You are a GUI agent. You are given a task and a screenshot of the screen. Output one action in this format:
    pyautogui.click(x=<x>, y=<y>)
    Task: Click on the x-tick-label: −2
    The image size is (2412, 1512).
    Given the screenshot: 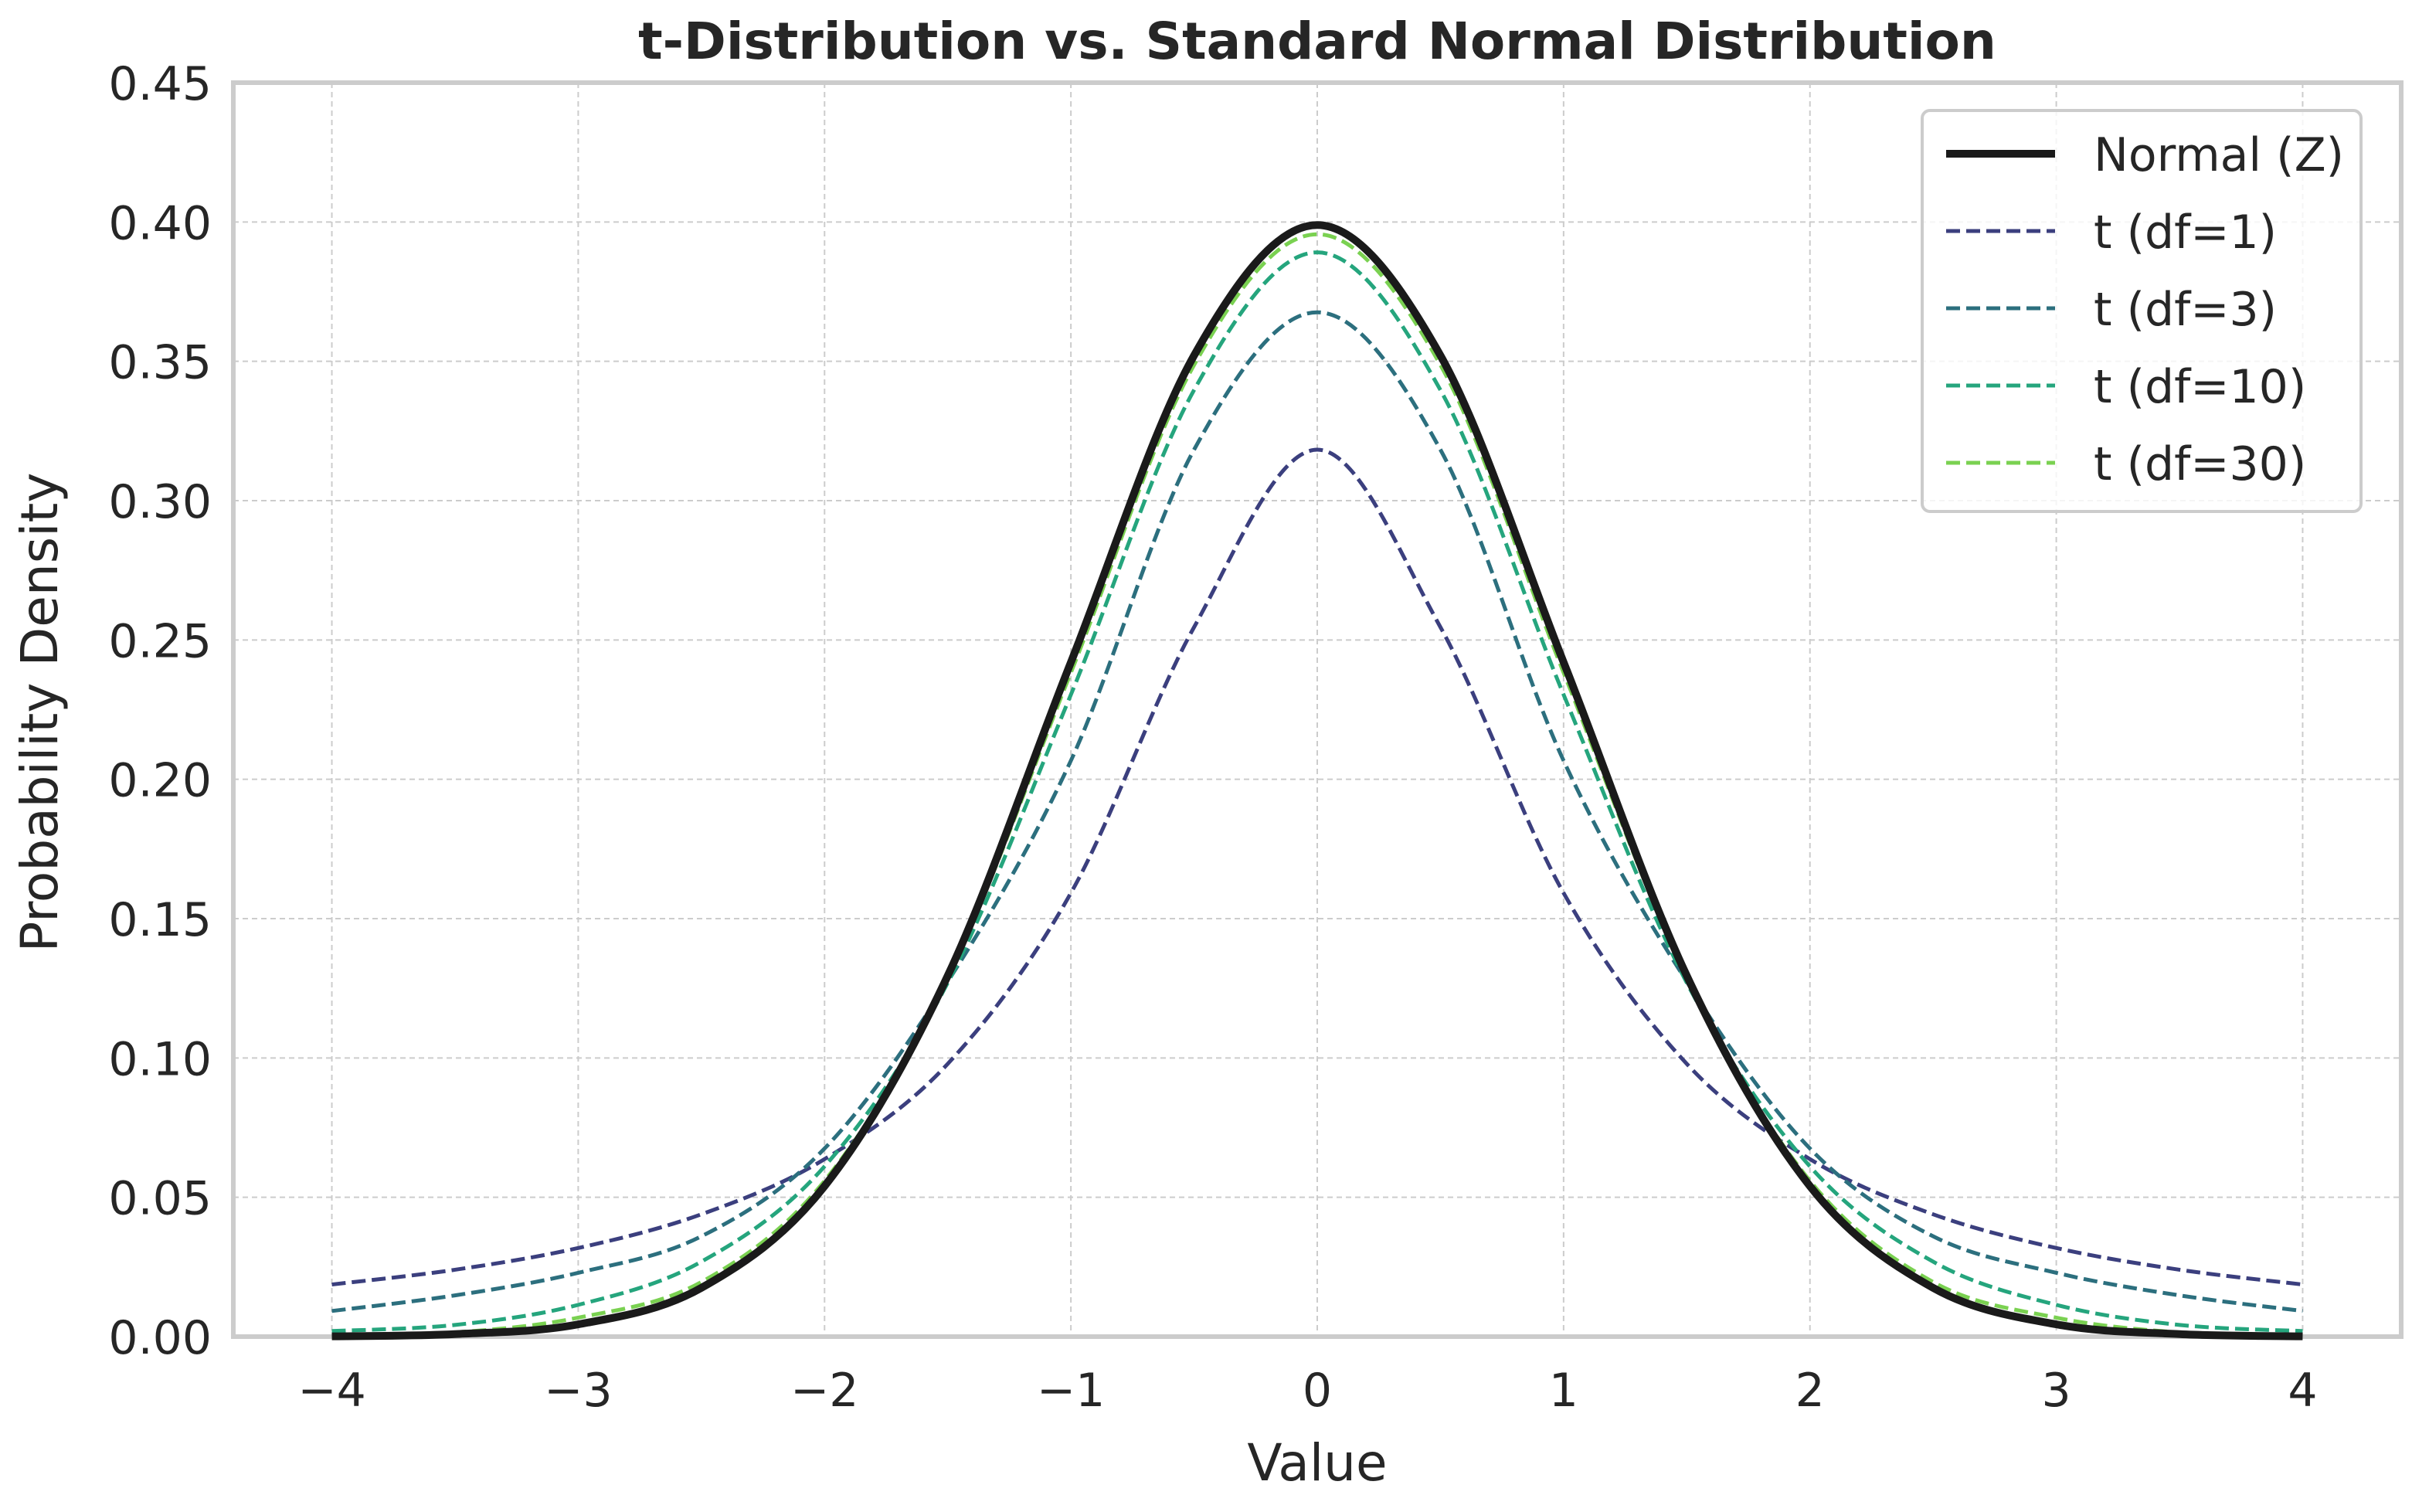 What is the action you would take?
    pyautogui.click(x=824, y=1391)
    